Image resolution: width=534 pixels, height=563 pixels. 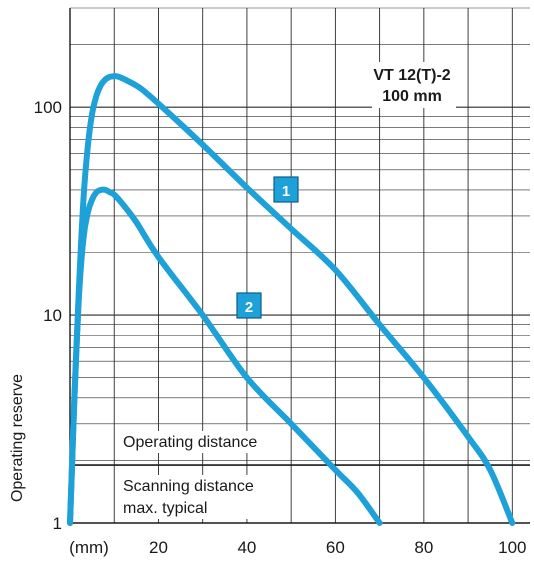 What do you see at coordinates (188, 486) in the screenshot?
I see `scanning-distance-label: Scanning distance` at bounding box center [188, 486].